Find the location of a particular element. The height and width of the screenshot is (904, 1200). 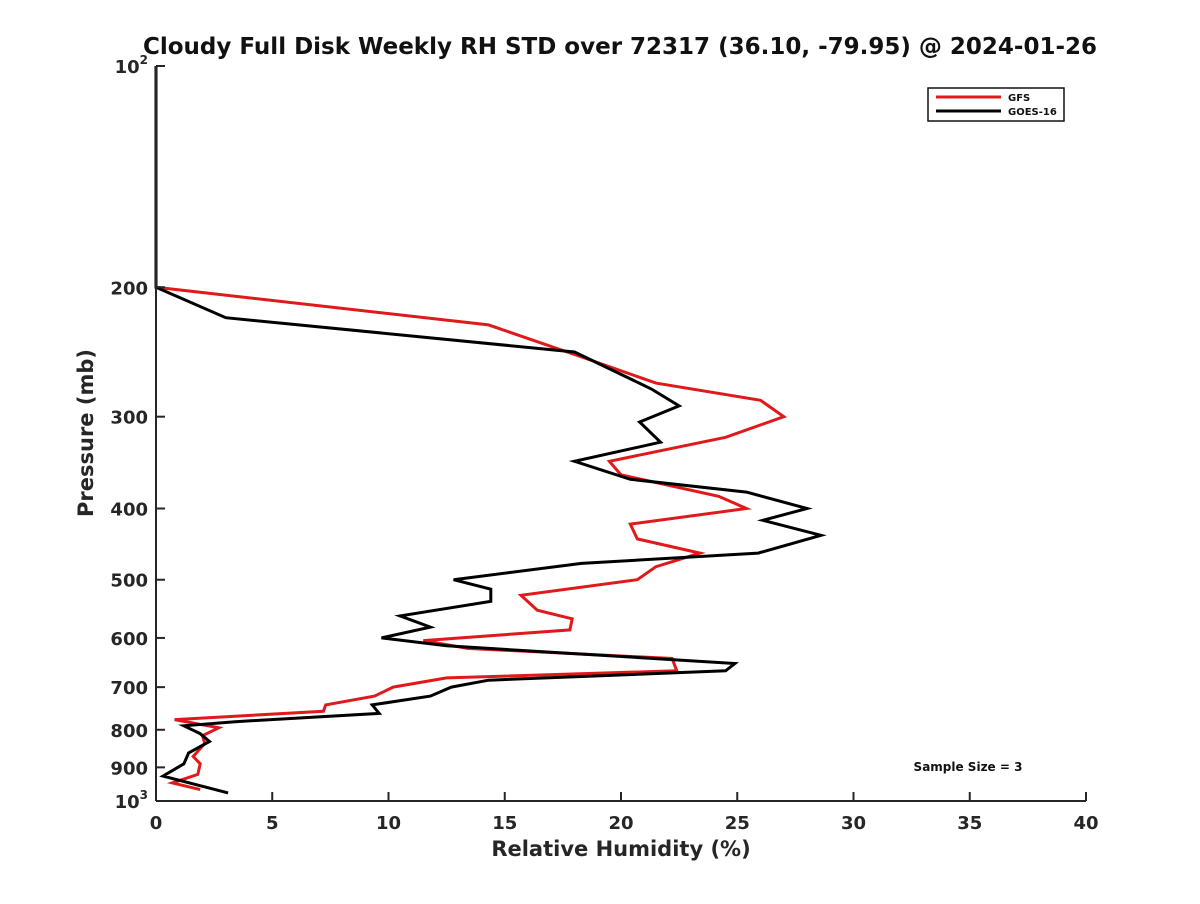

x-tick-label: 0 is located at coordinates (156, 823).